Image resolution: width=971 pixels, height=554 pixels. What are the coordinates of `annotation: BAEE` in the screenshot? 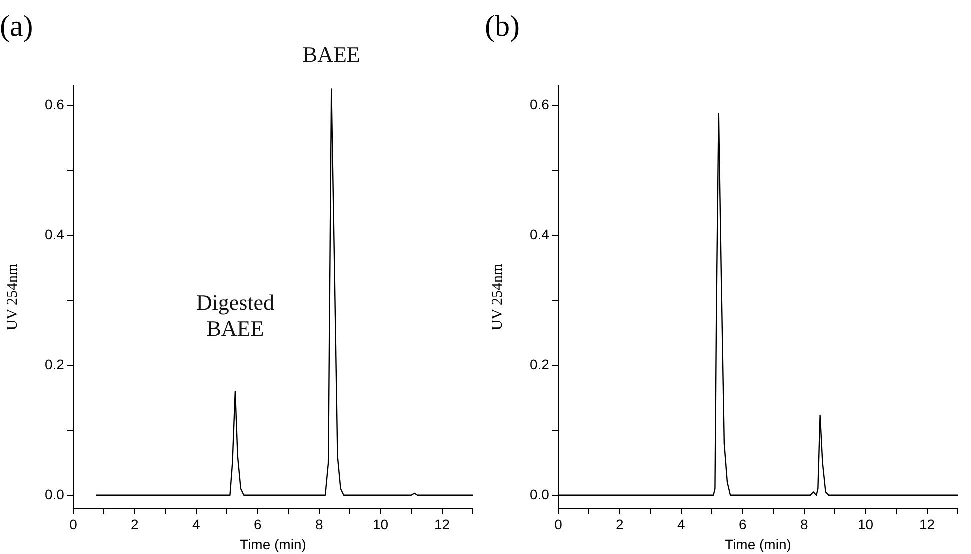 It's located at (331, 55).